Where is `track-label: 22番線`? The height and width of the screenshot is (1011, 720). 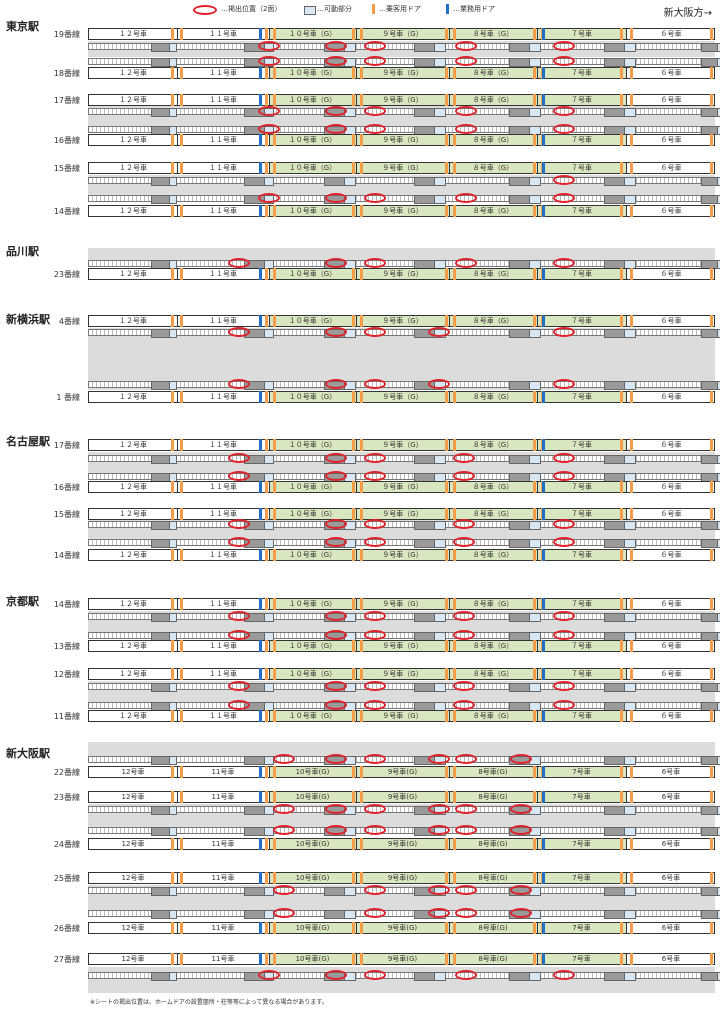
track-label: 22番線 is located at coordinates (66, 772).